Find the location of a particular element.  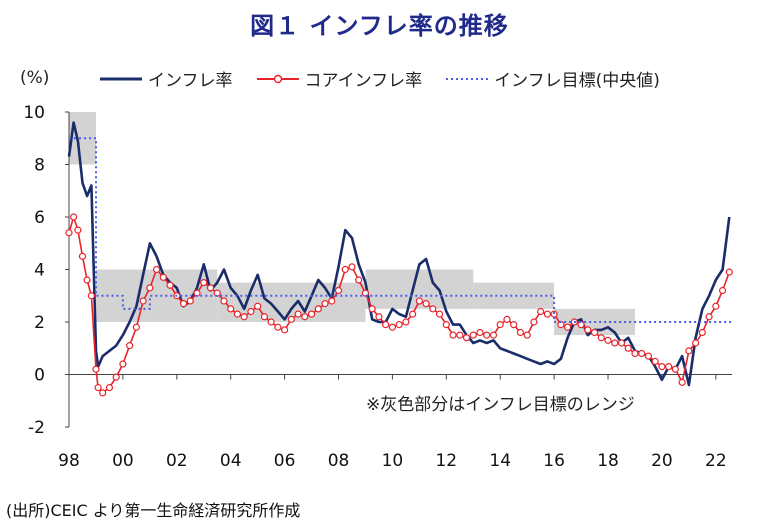

x-tick-label: 04 is located at coordinates (231, 461).